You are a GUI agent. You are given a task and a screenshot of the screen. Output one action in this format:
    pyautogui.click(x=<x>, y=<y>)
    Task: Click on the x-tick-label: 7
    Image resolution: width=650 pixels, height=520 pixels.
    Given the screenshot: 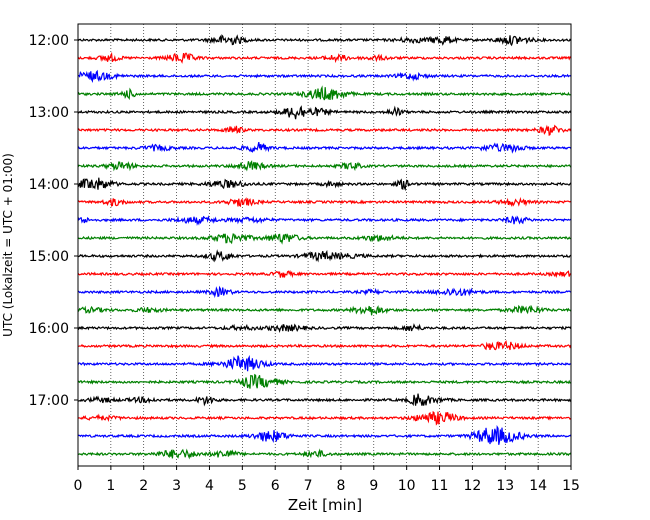 What is the action you would take?
    pyautogui.click(x=308, y=486)
    